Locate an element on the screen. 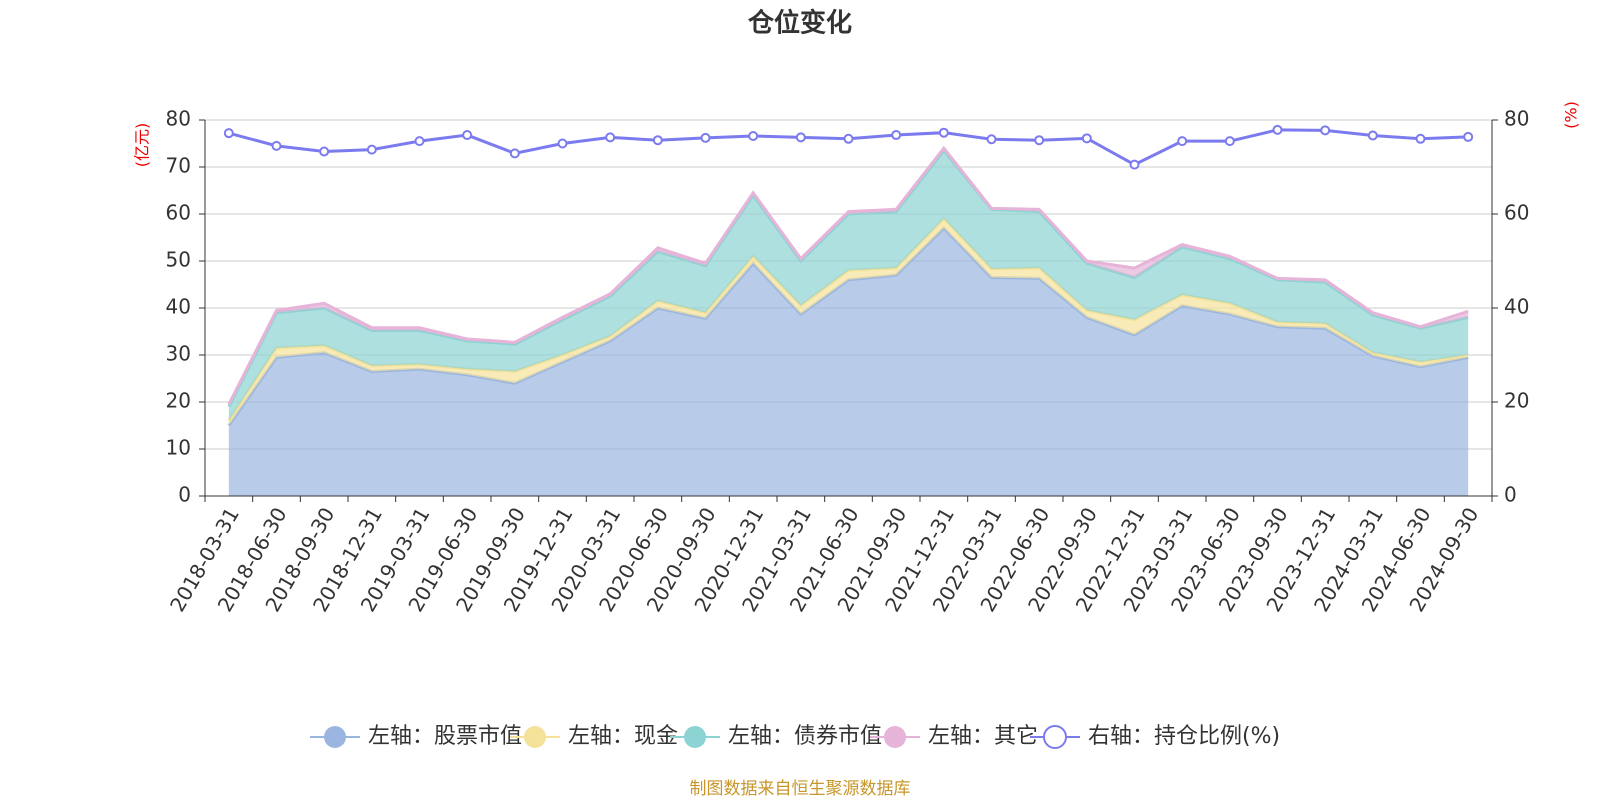 The height and width of the screenshot is (800, 1600). y-tick-label: 10 is located at coordinates (178, 448).